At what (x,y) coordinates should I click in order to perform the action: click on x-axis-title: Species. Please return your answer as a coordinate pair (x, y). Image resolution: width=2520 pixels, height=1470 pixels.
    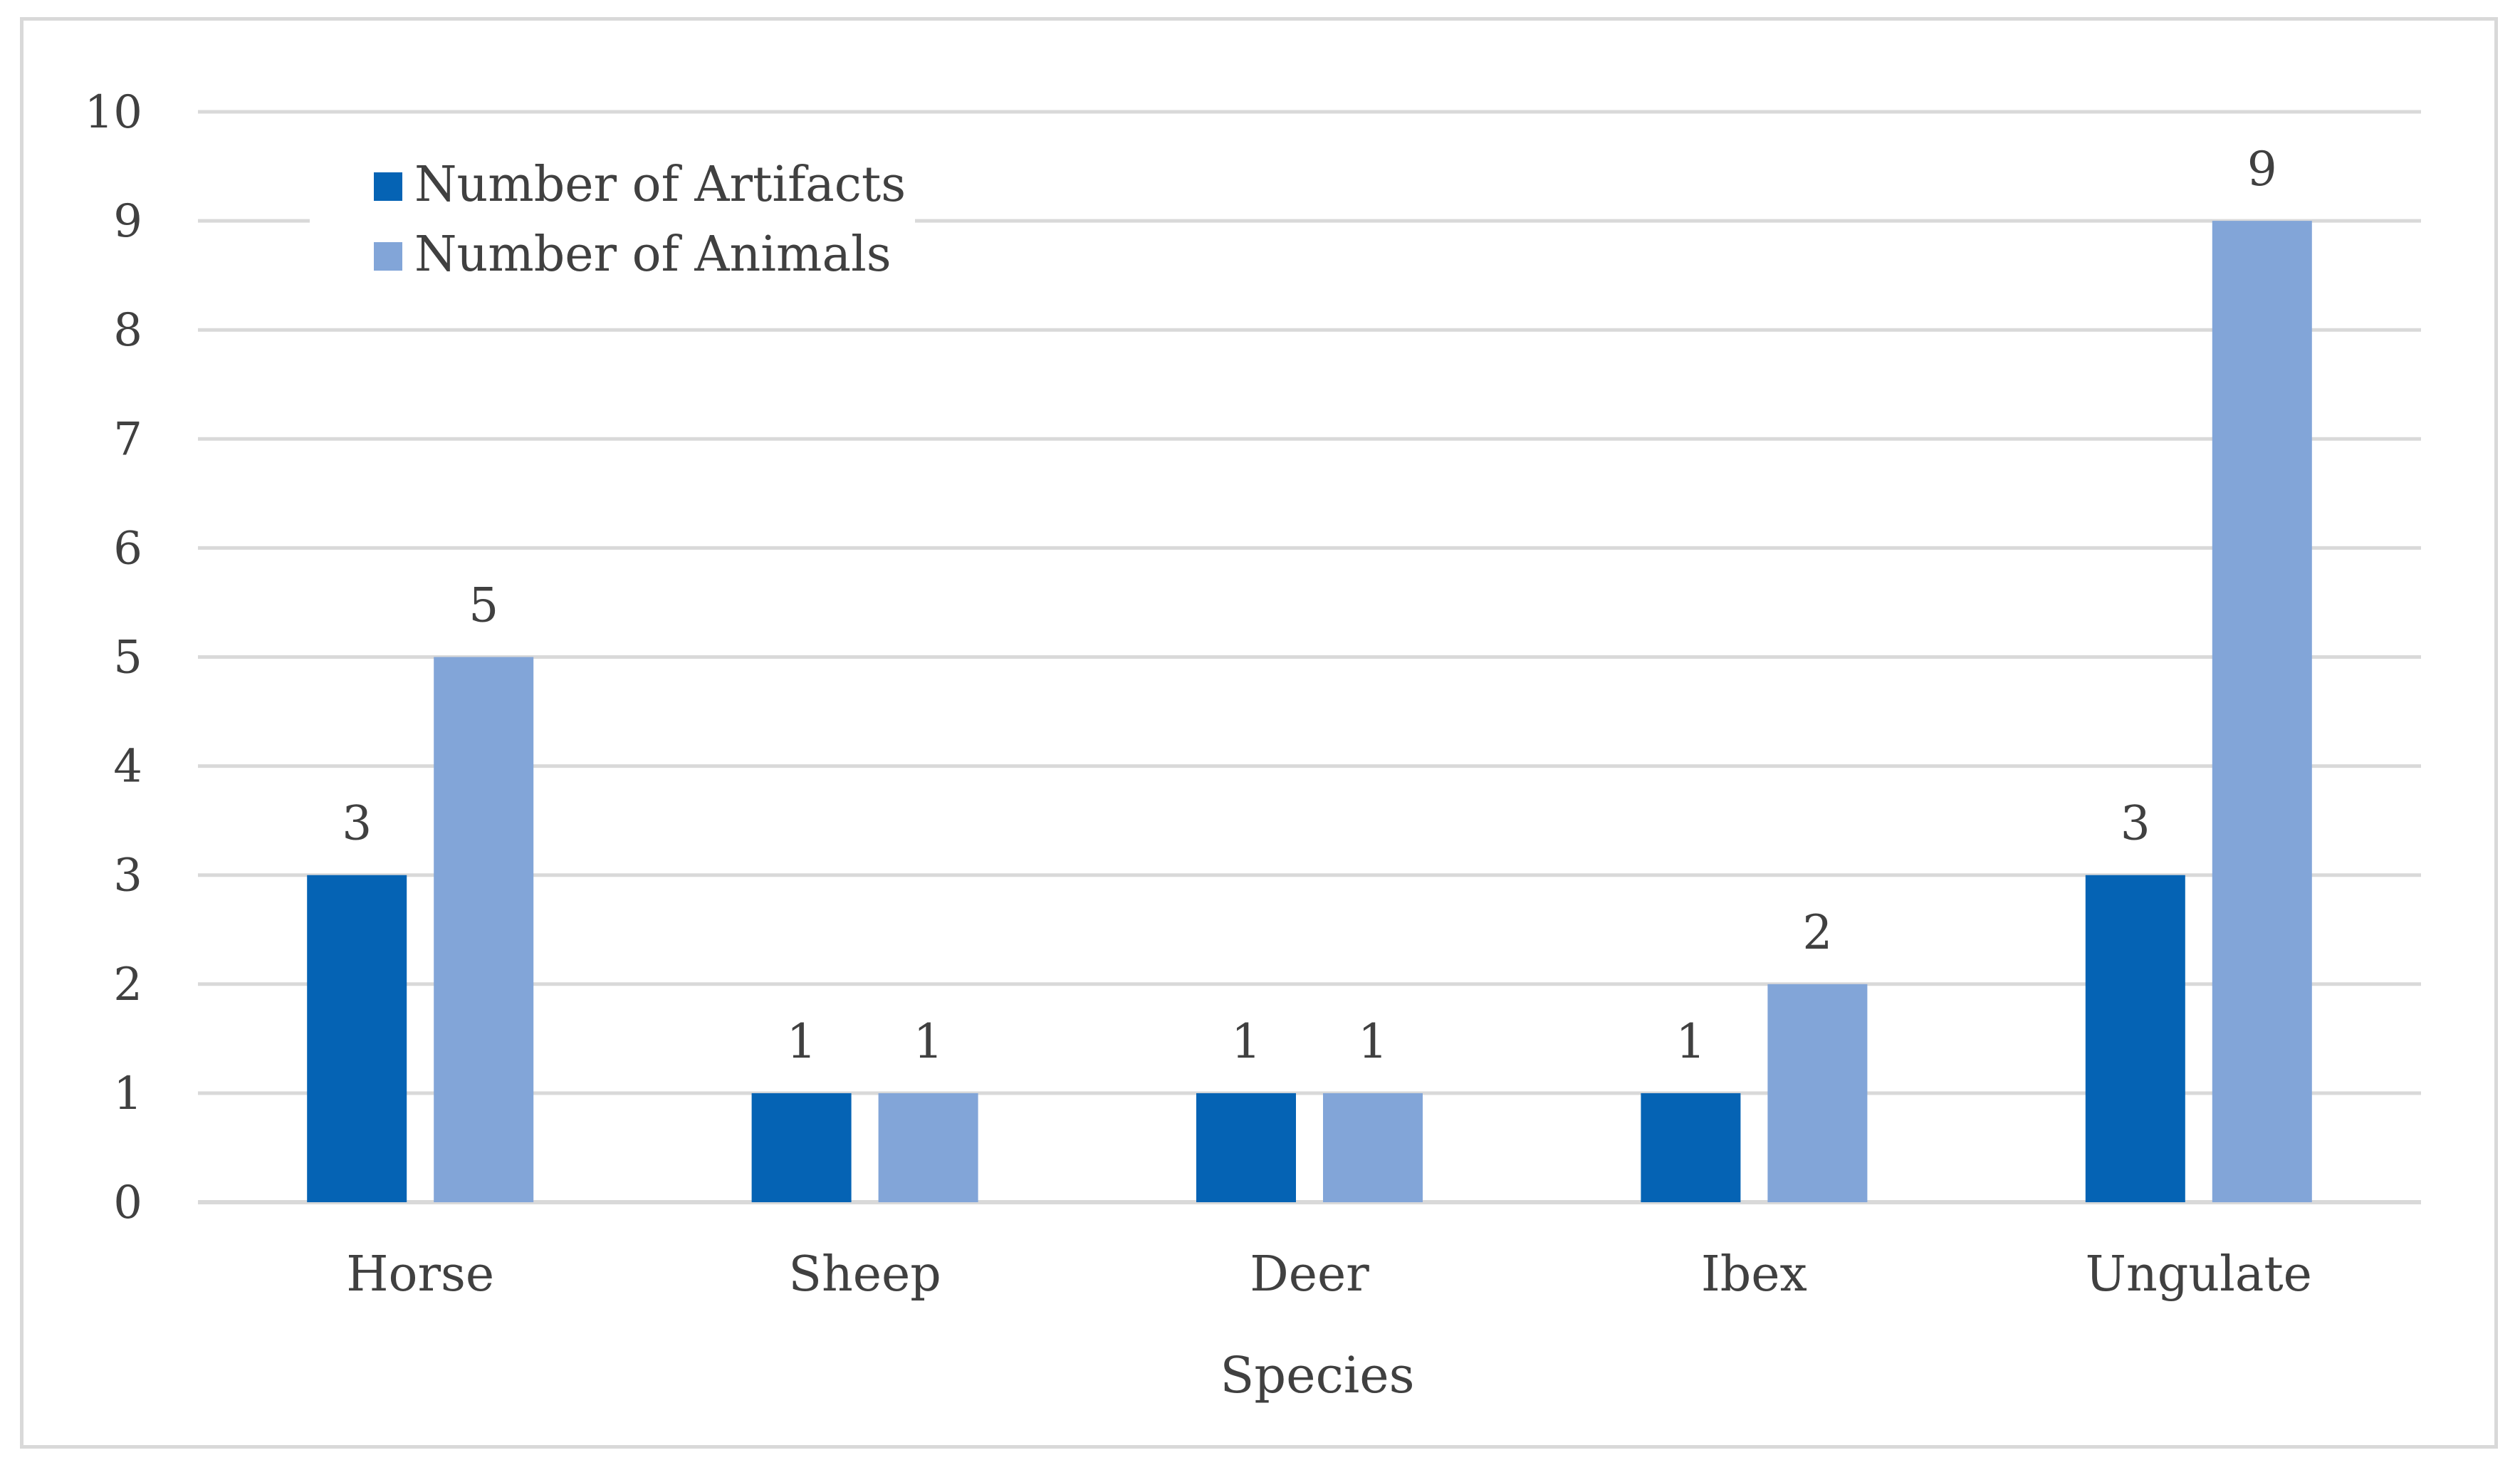
    Looking at the image, I should click on (1317, 1375).